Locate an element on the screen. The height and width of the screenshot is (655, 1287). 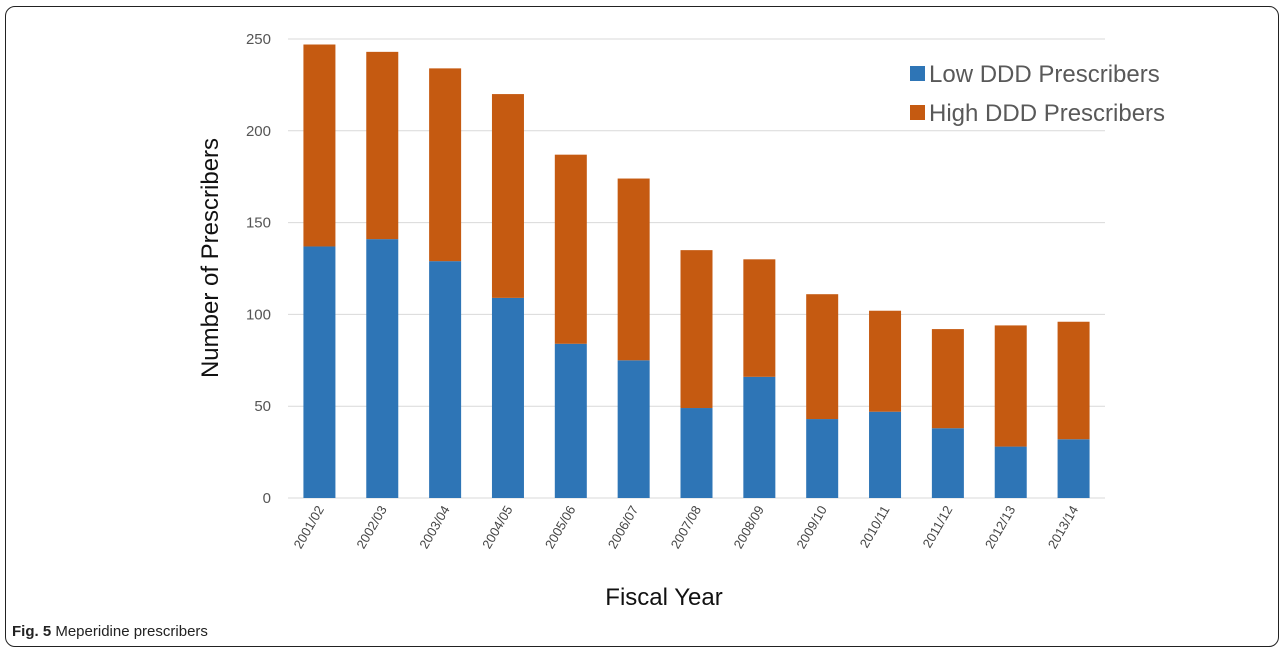
y-tick-label: 150 is located at coordinates (258, 223).